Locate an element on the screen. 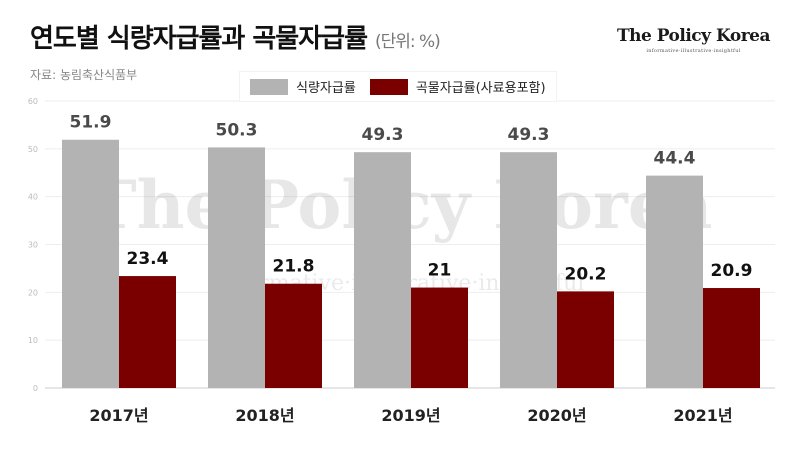 The width and height of the screenshot is (800, 450). legend-item-food-self-sufficiency: 식량자급률 is located at coordinates (303, 86).